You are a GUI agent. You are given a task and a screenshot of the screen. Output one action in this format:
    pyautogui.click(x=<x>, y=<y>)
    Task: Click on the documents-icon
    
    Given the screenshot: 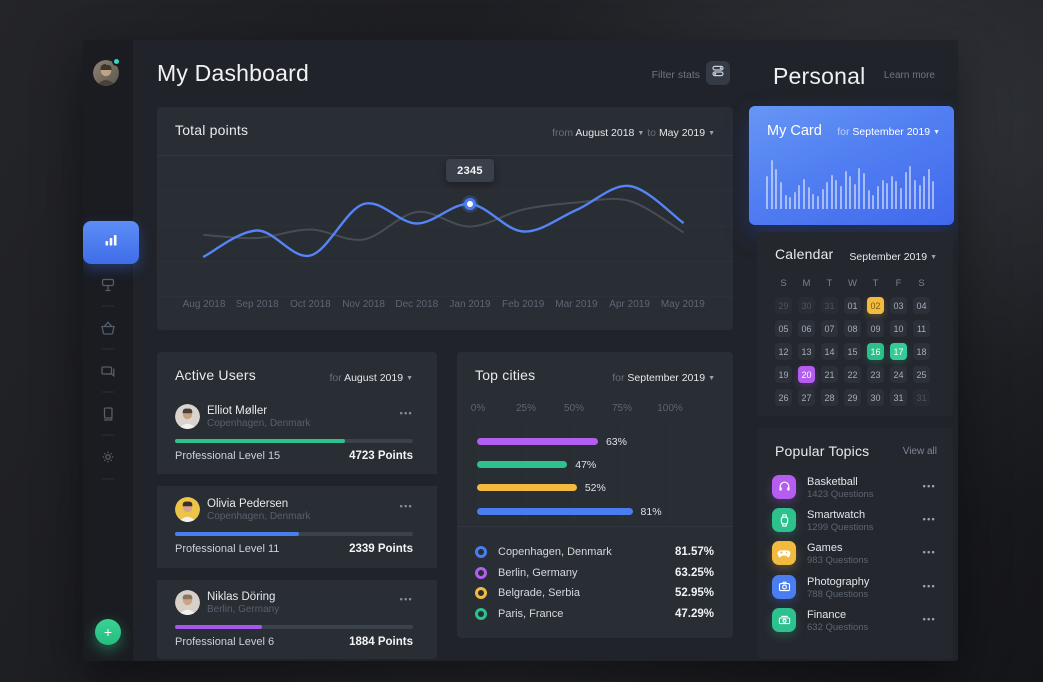 What is the action you would take?
    pyautogui.click(x=108, y=414)
    